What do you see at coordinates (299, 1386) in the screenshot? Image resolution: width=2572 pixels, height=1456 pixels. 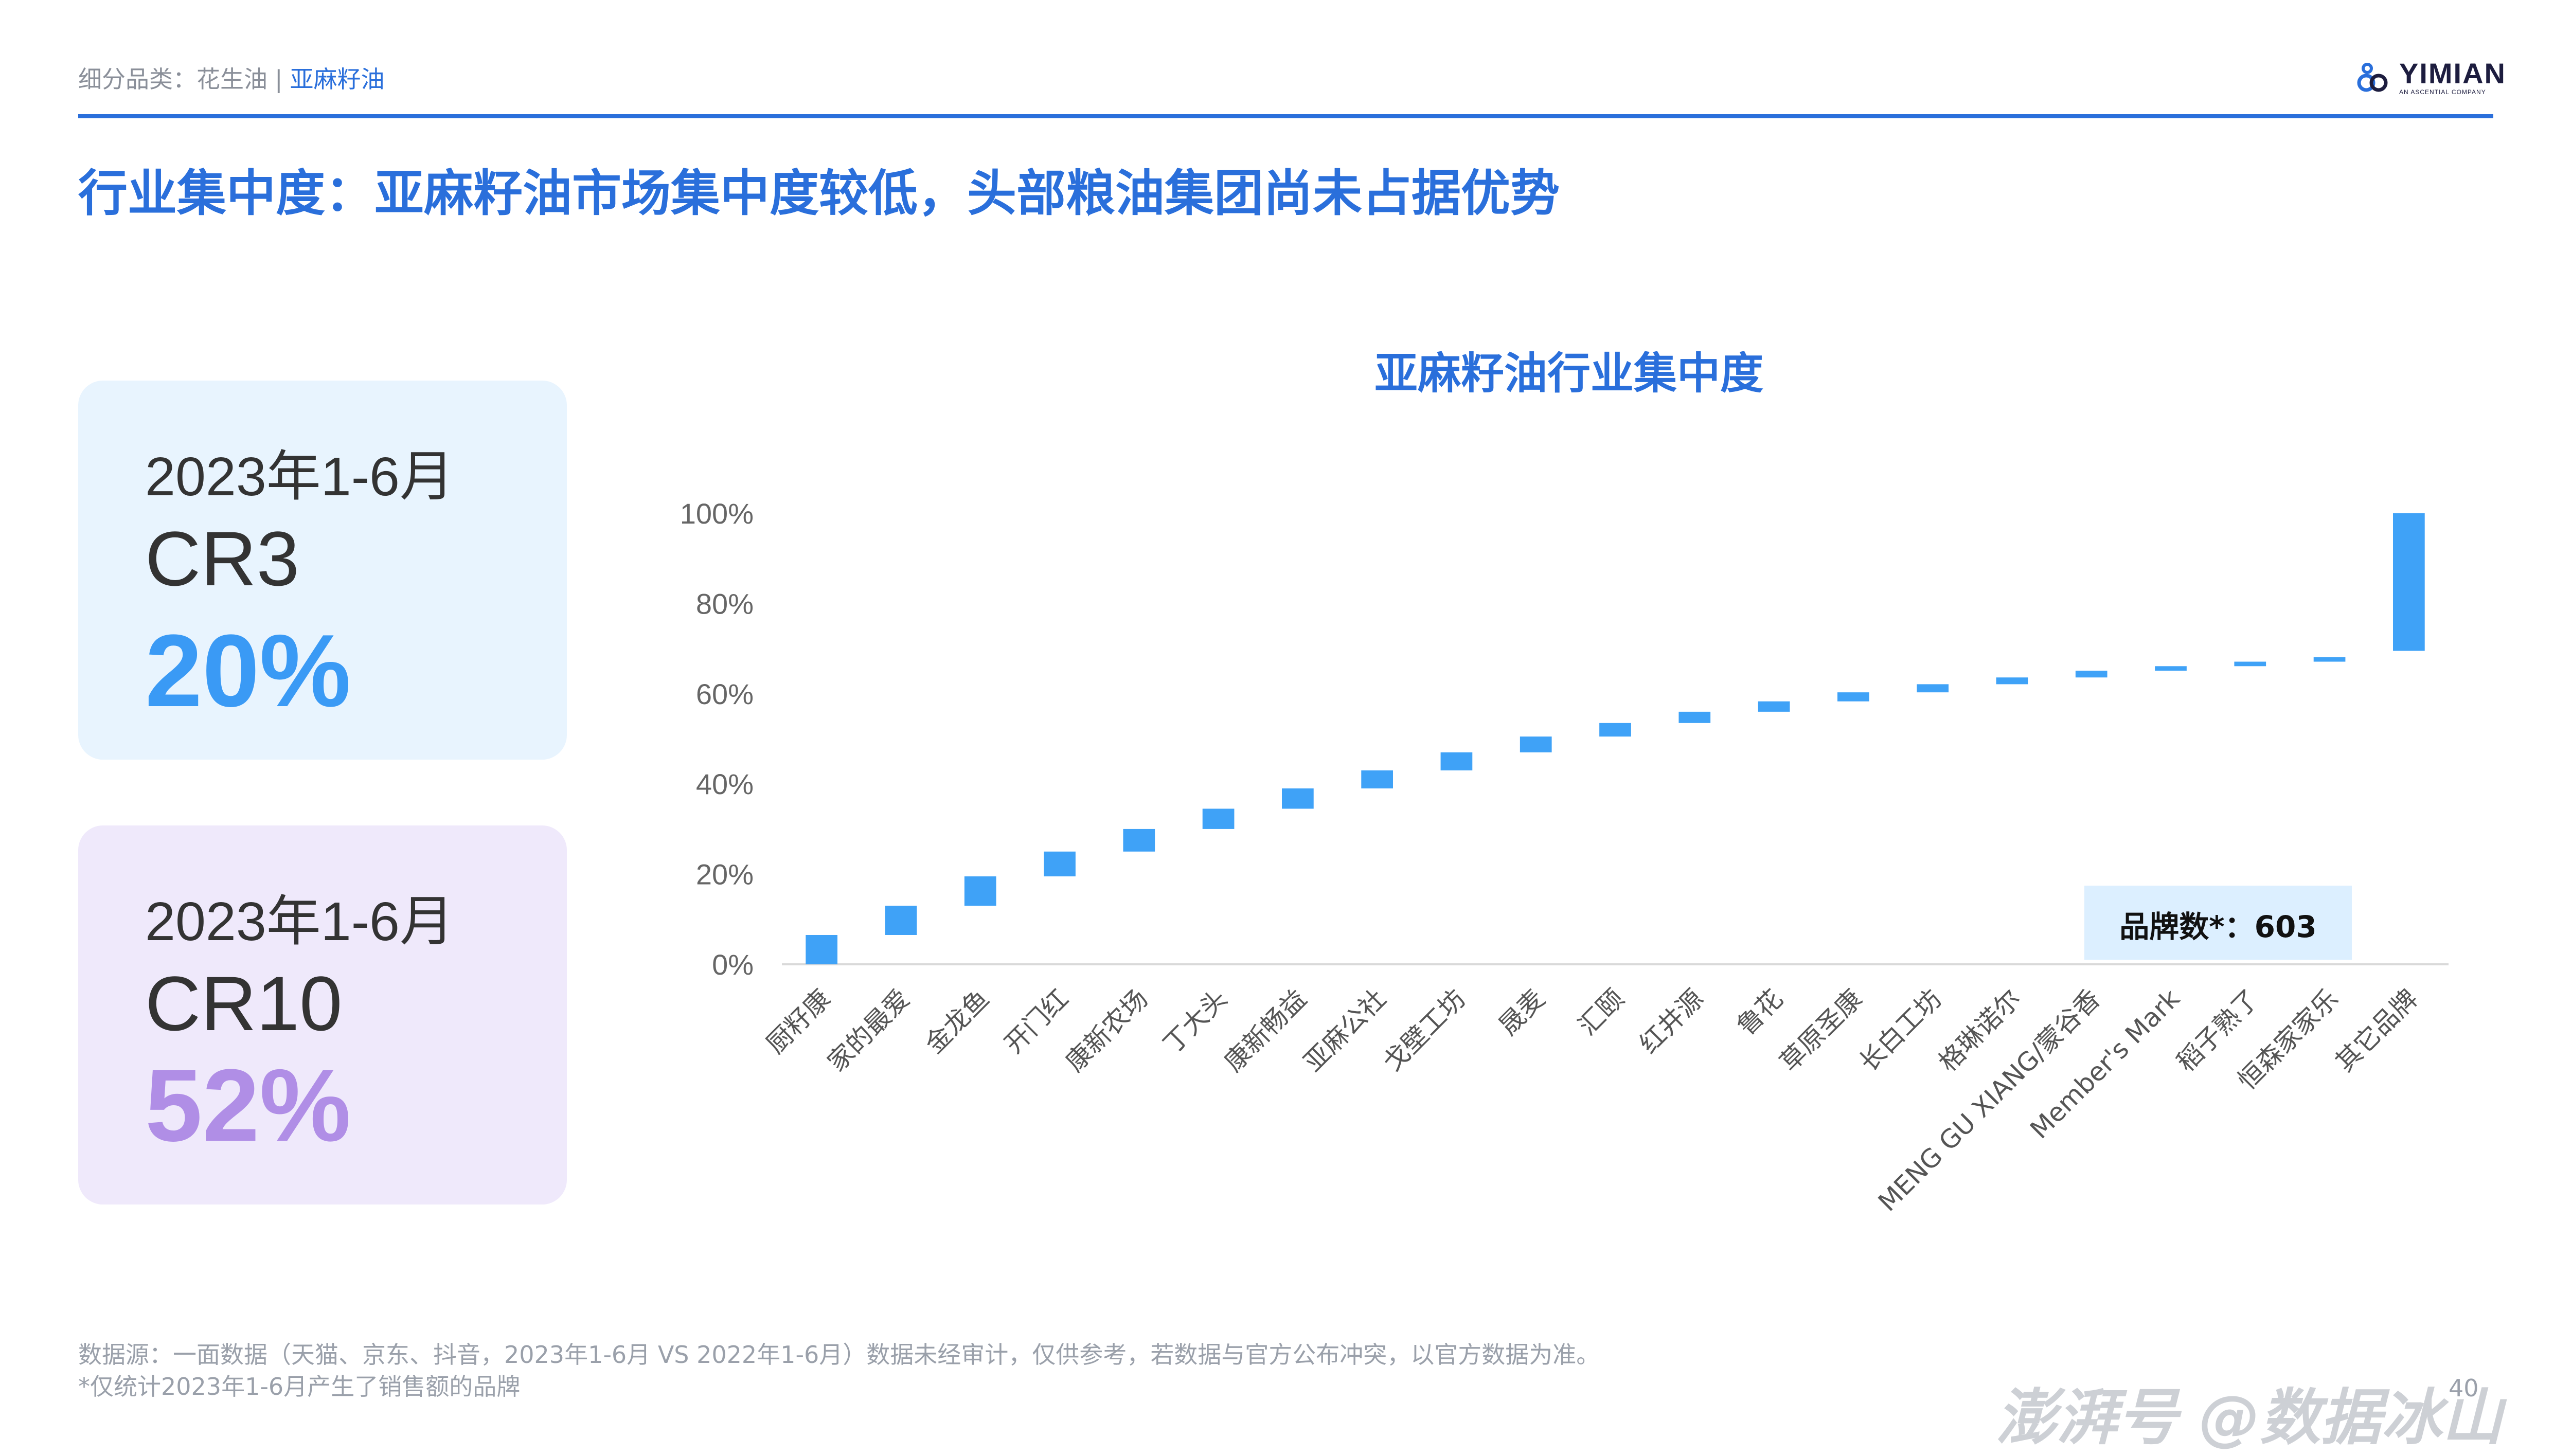 I see `brand-count-note: *仅统计2023年1-6月产生了销售额的品牌` at bounding box center [299, 1386].